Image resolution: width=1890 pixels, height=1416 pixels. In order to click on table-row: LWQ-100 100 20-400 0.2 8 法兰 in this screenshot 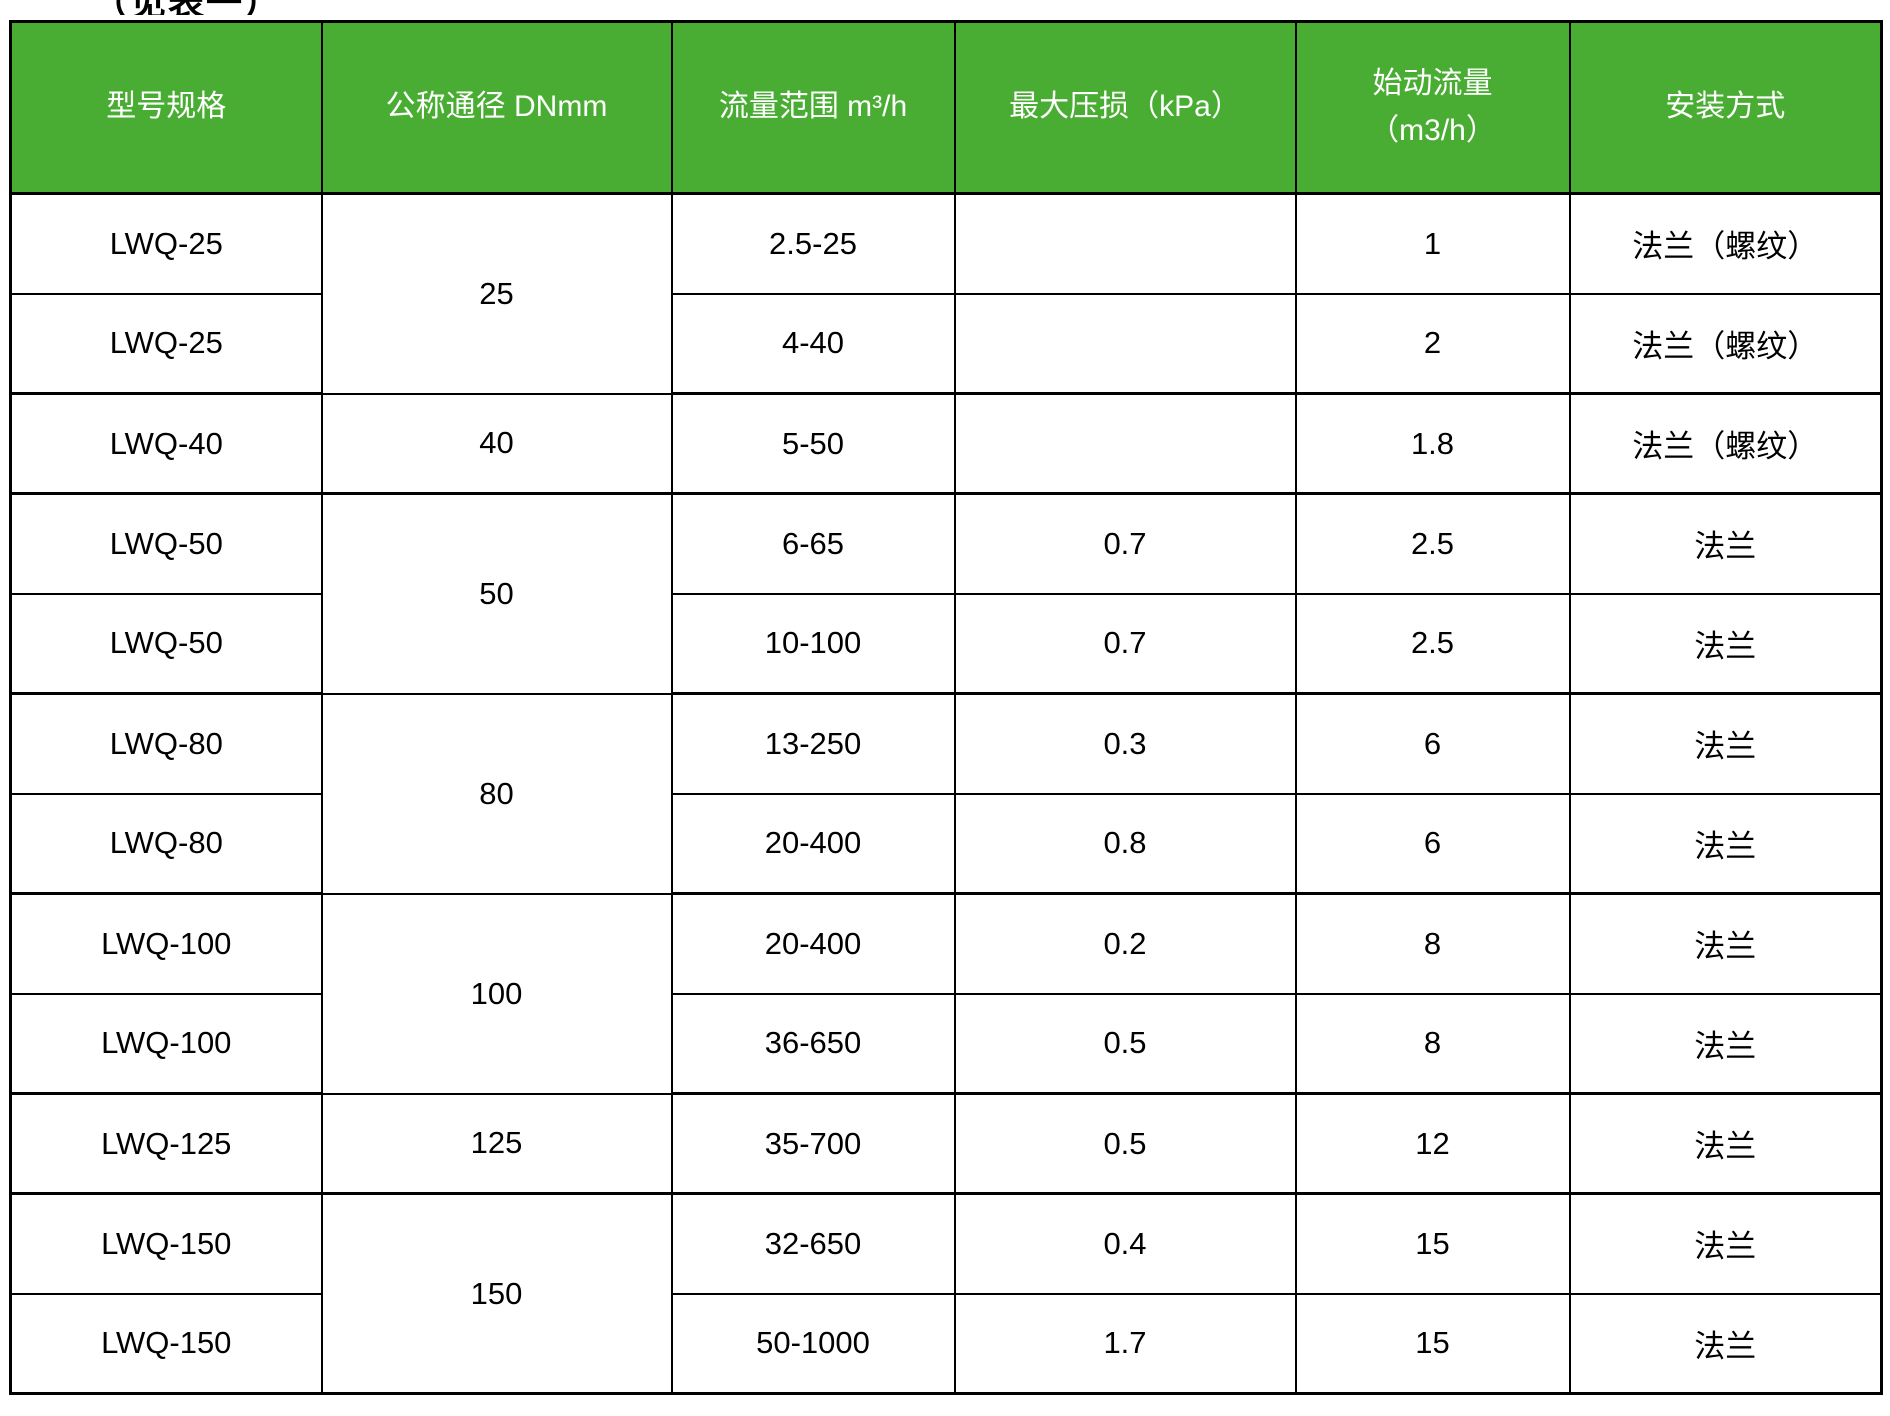, I will do `click(946, 993)`.